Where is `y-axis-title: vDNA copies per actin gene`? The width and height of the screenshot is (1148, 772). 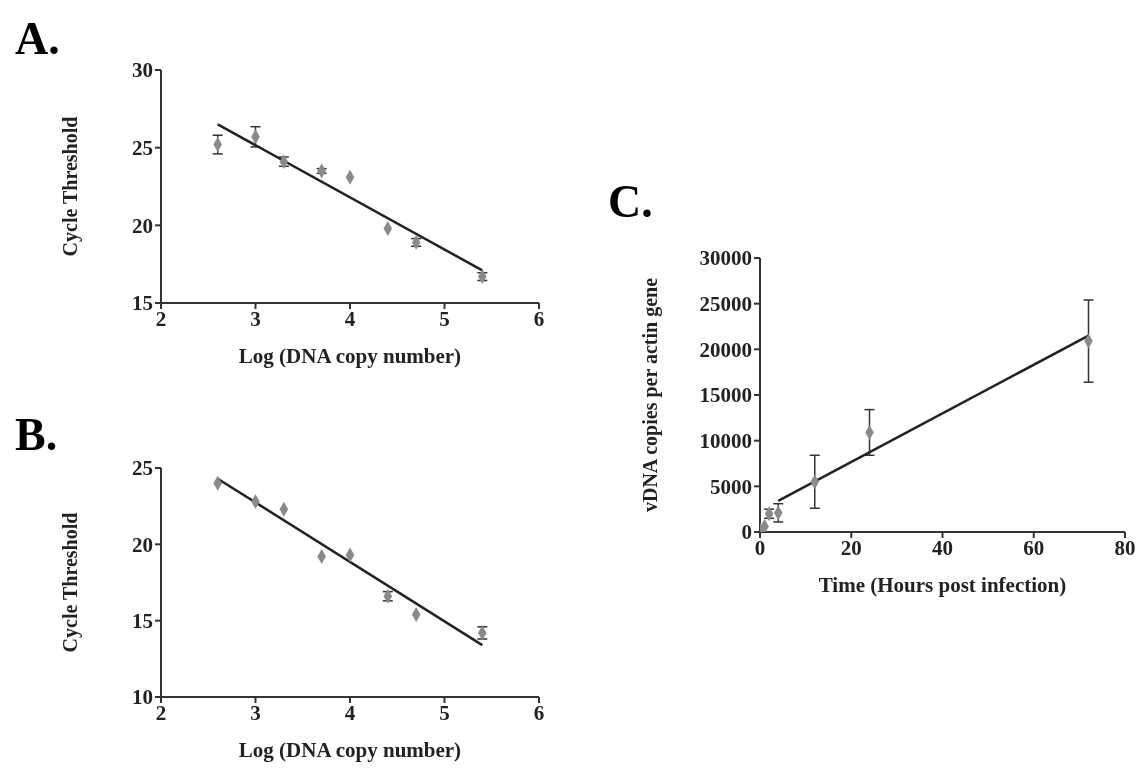
y-axis-title: vDNA copies per actin gene is located at coordinates (651, 395).